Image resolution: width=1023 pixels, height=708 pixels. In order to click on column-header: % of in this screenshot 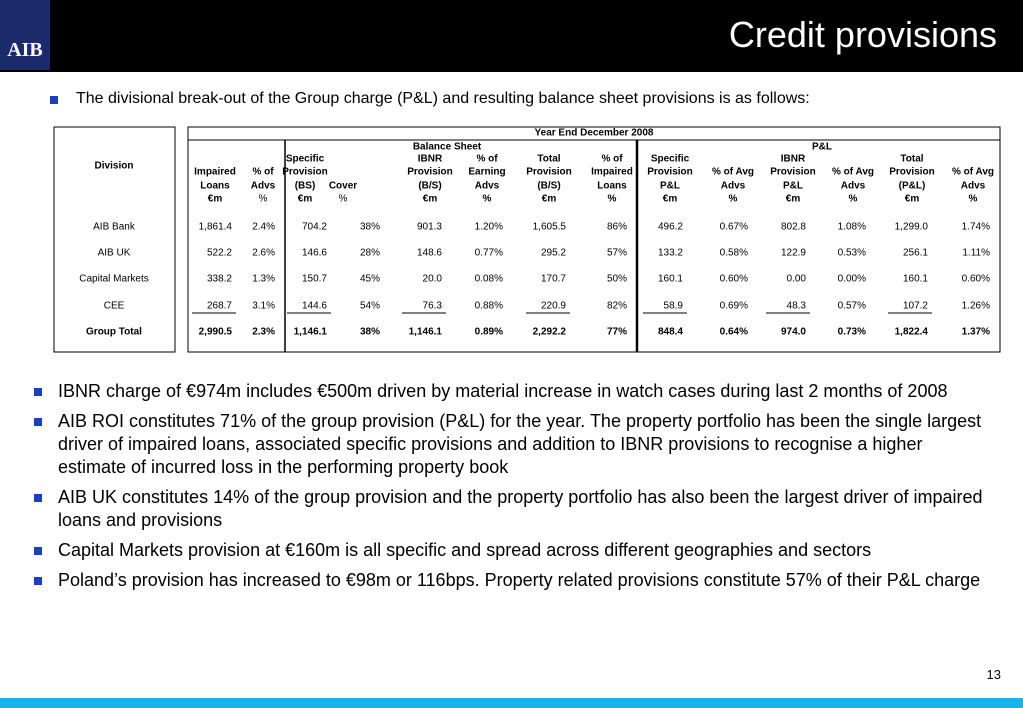, I will do `click(263, 172)`.